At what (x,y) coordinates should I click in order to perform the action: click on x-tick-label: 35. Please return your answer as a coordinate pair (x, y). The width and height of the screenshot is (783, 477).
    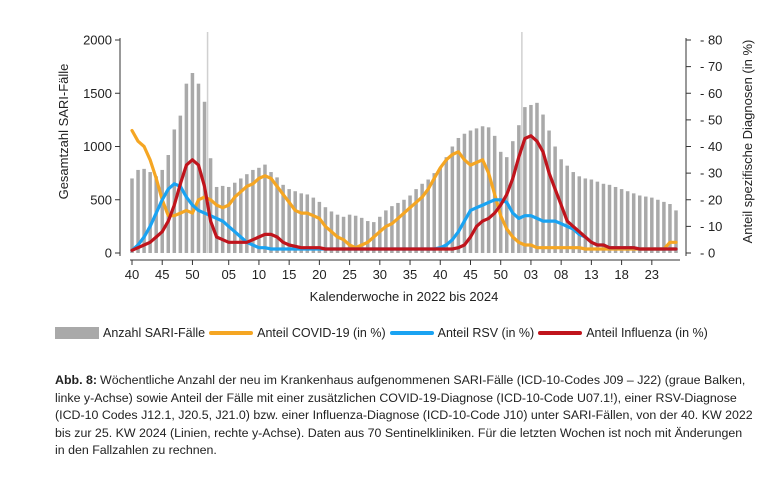
    Looking at the image, I should click on (410, 274).